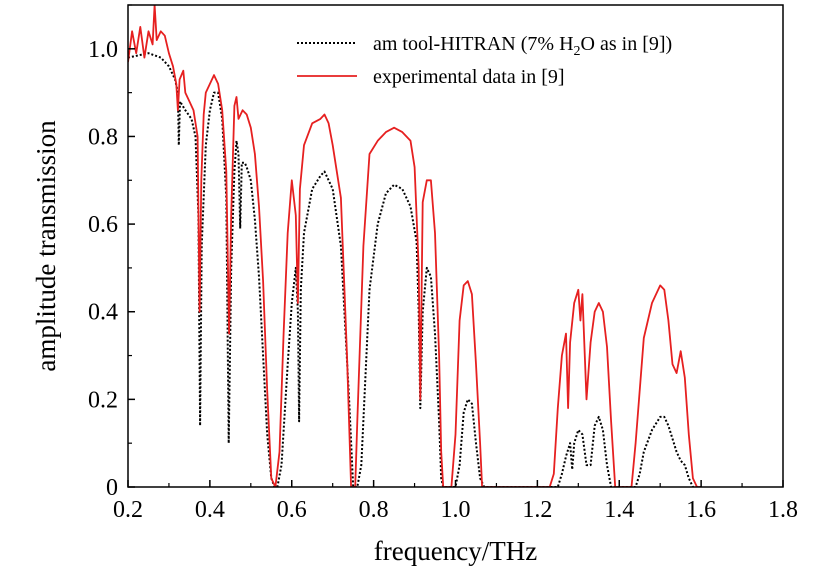 This screenshot has height=572, width=827. I want to click on y-tick-label: 0.8, so click(103, 137).